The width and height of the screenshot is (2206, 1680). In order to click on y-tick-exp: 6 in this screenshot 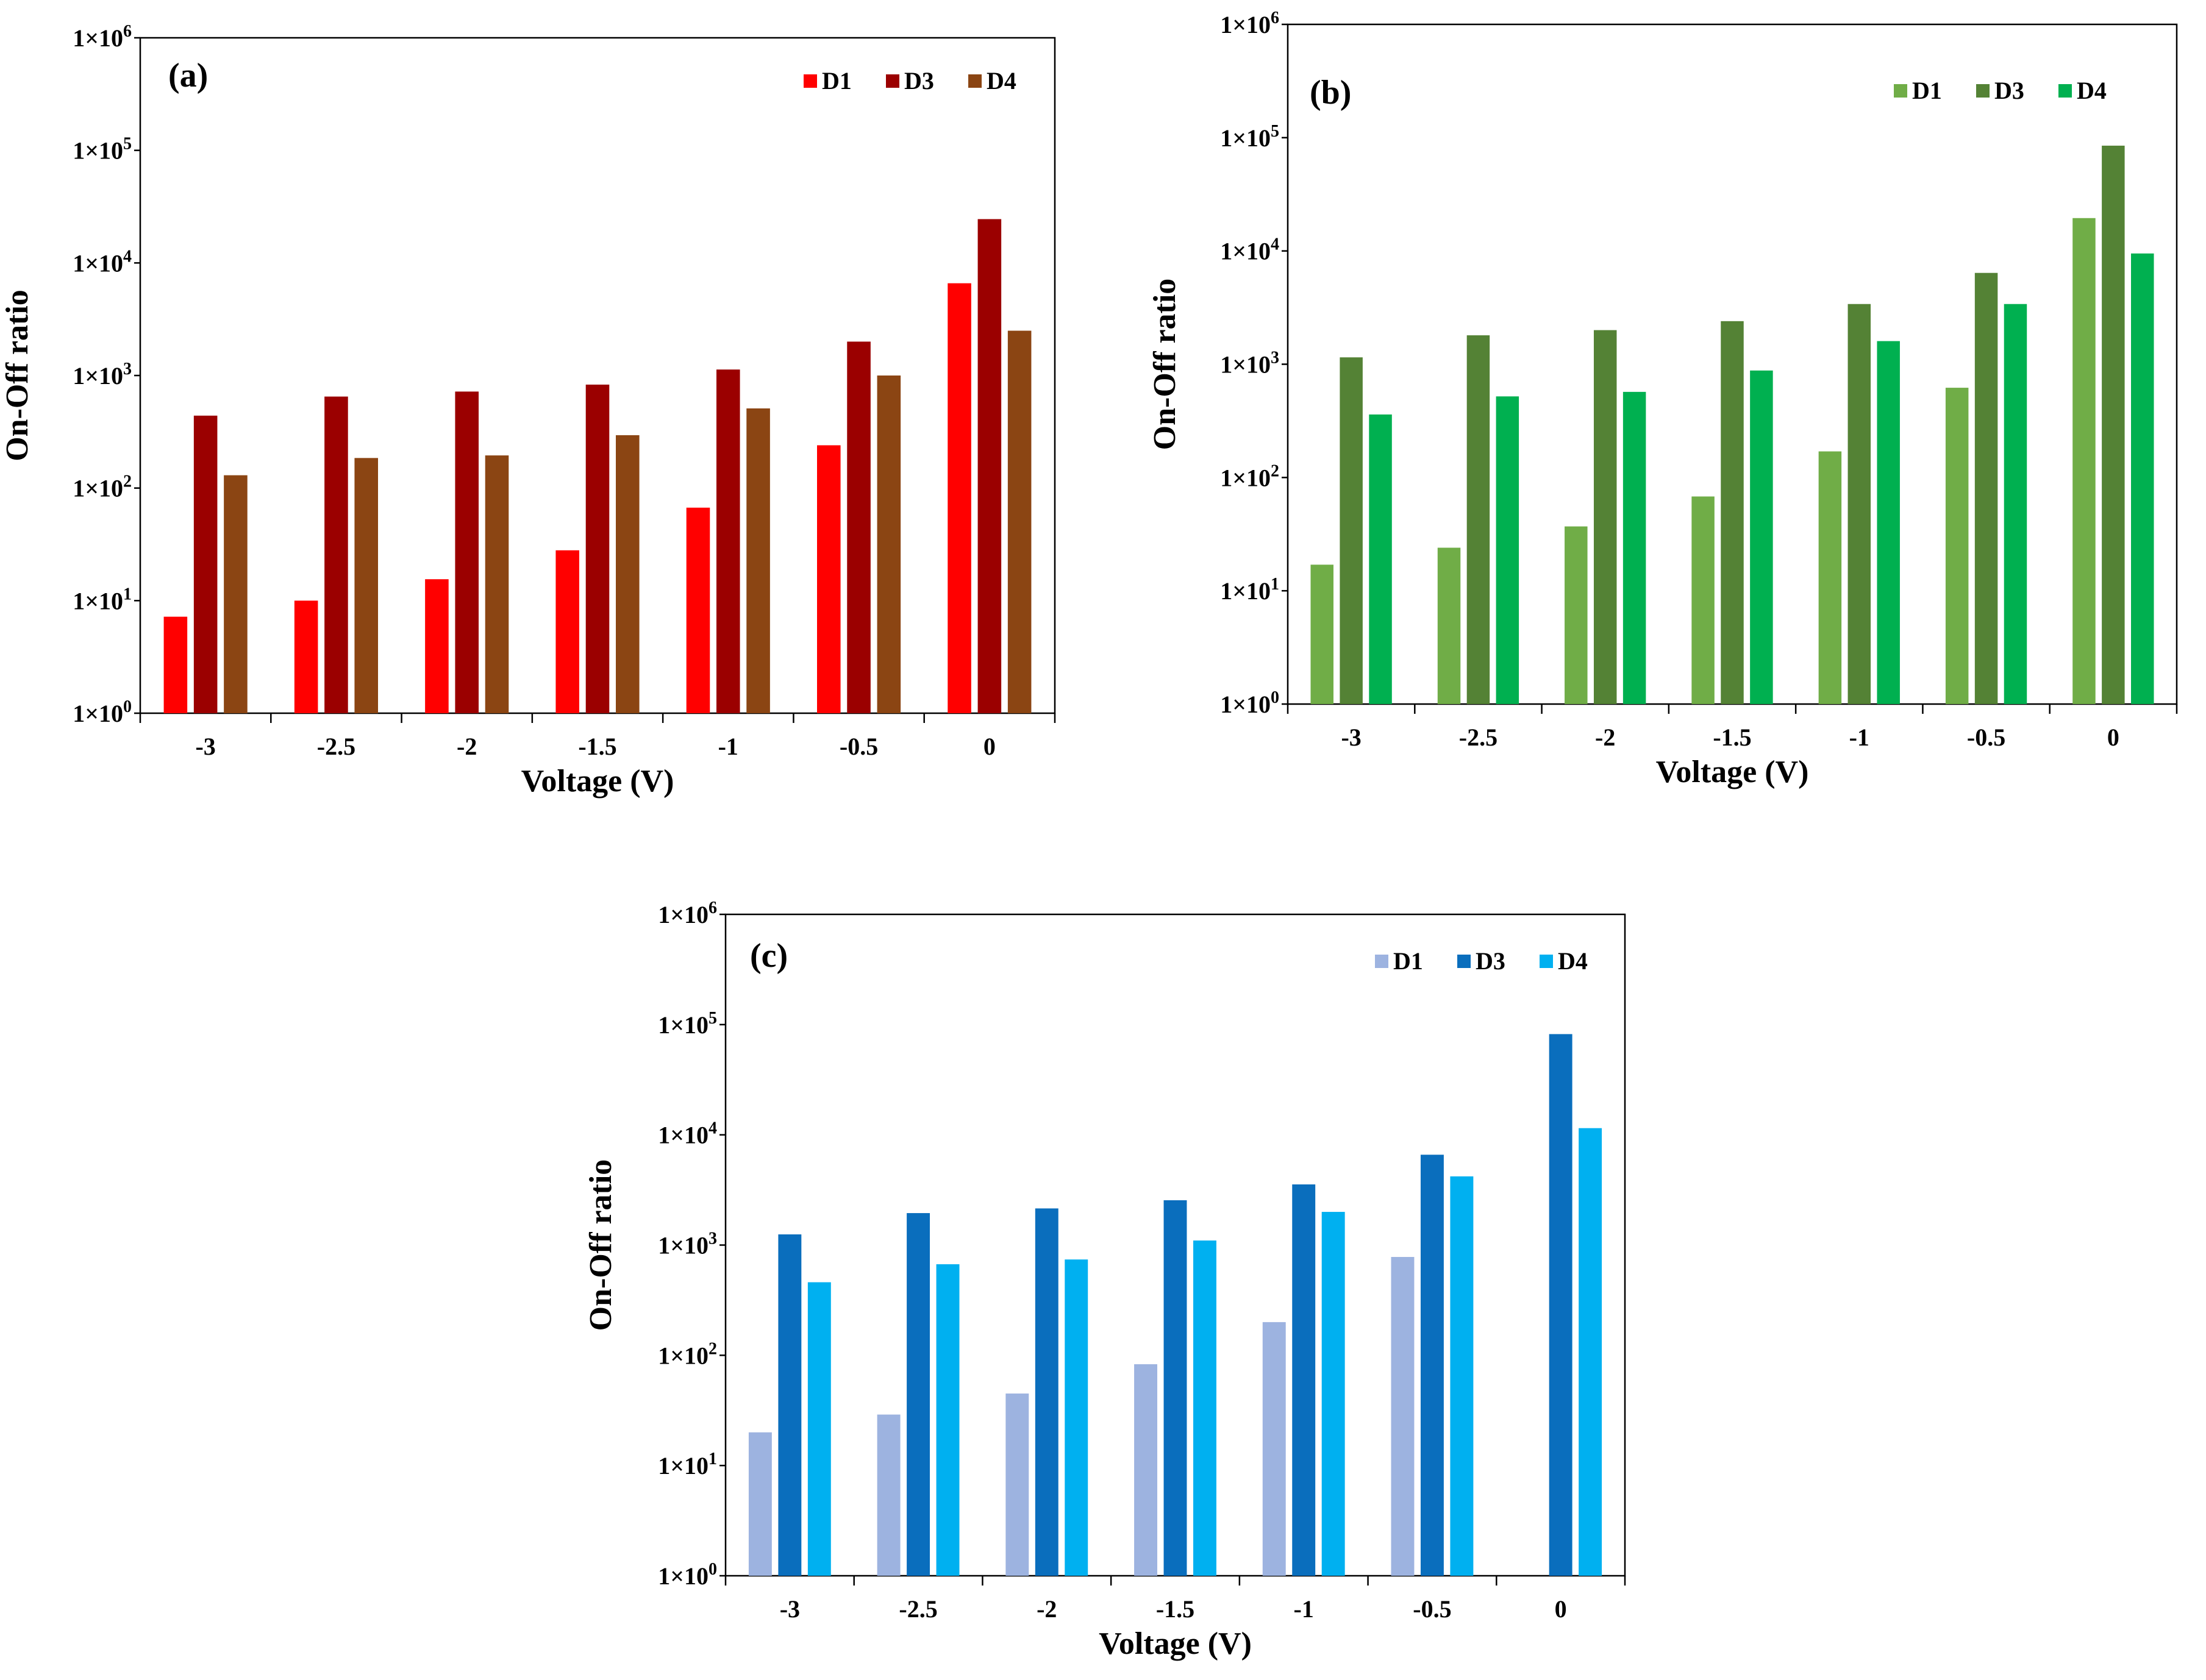, I will do `click(1275, 18)`.